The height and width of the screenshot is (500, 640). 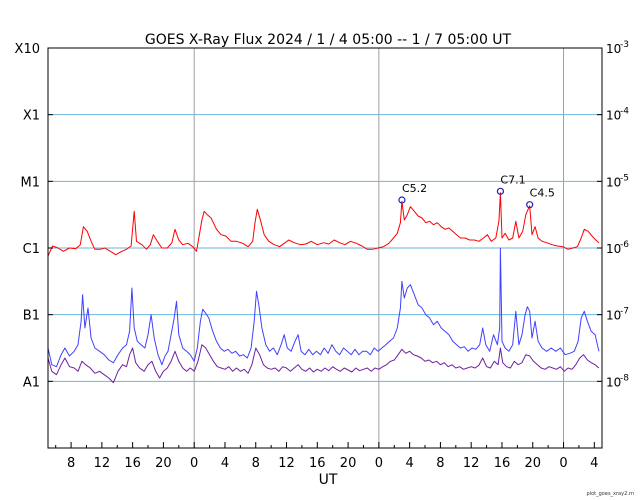 I want to click on left-tick-label: X10, so click(x=27, y=49).